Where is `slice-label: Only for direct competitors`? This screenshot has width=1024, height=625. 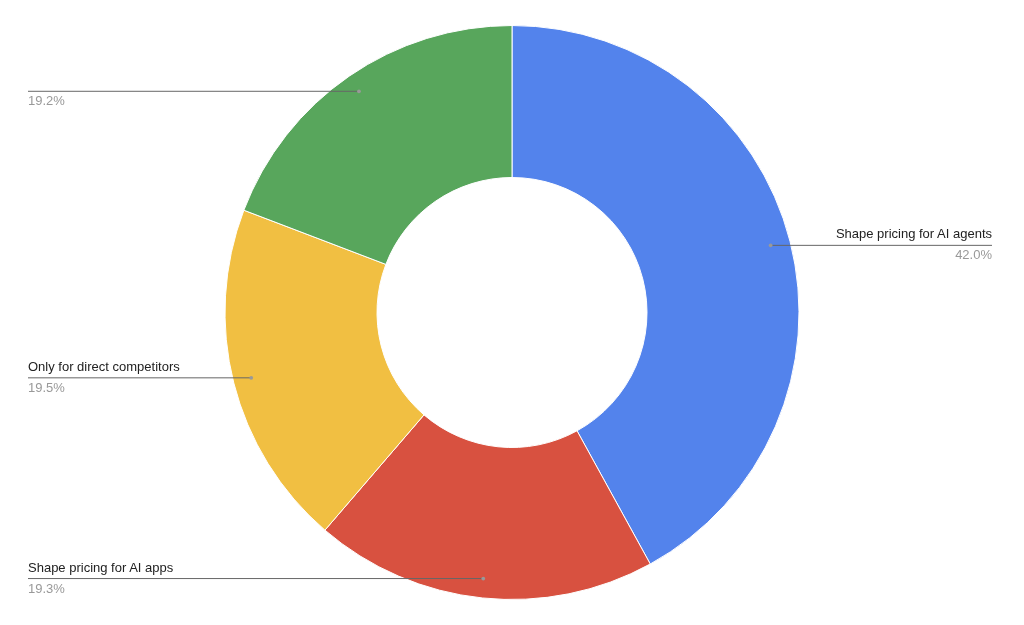
slice-label: Only for direct competitors is located at coordinates (104, 366).